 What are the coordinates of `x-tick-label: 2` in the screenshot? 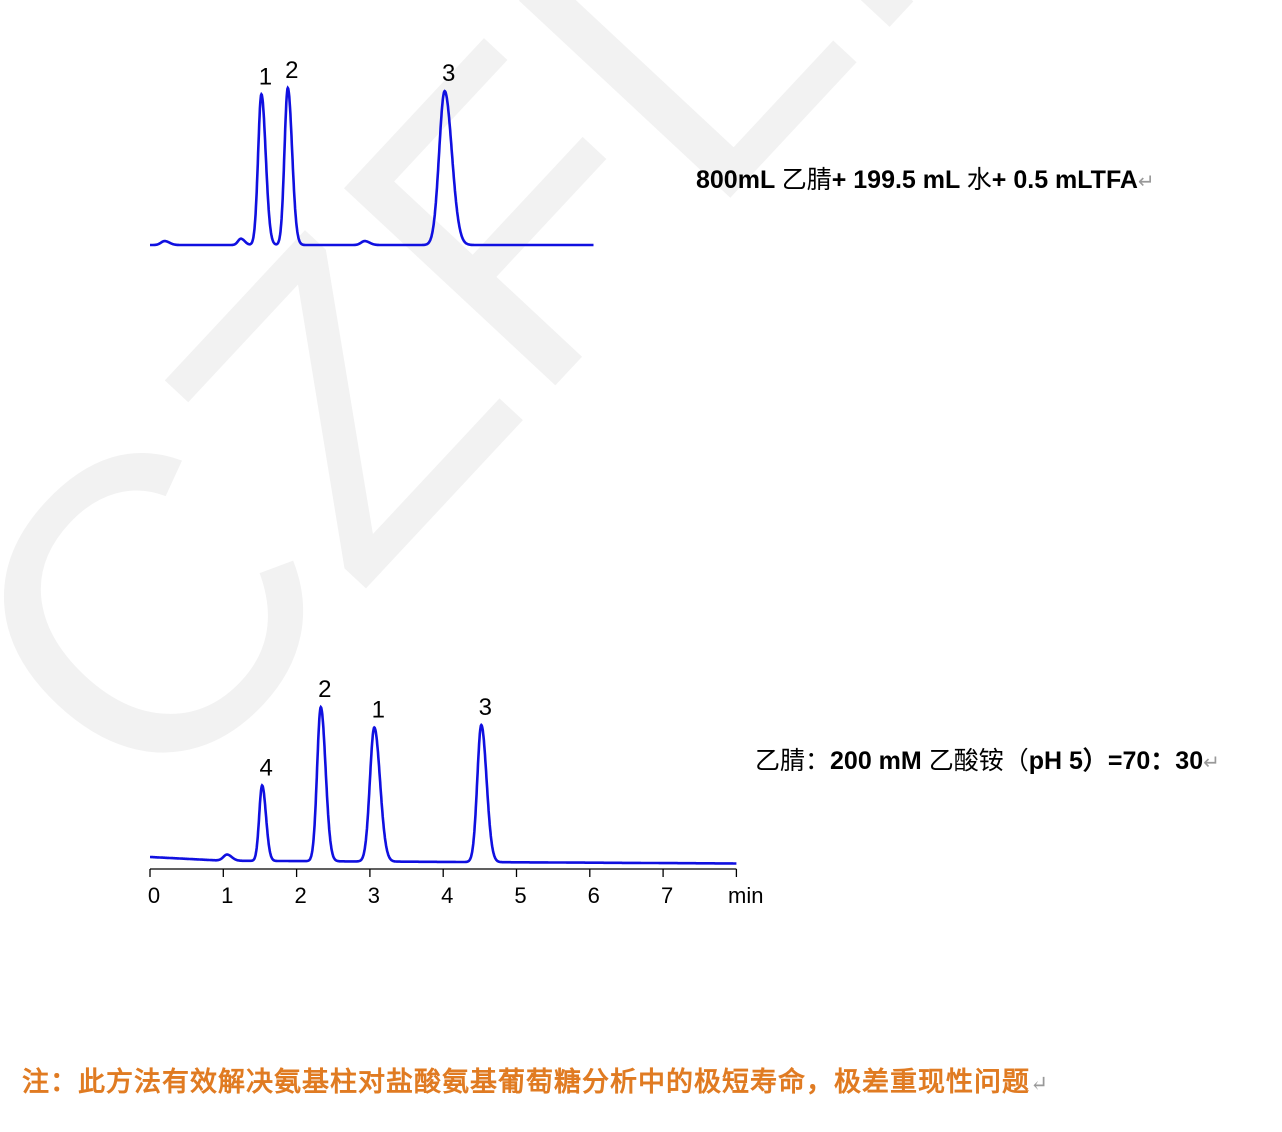 It's located at (300, 895).